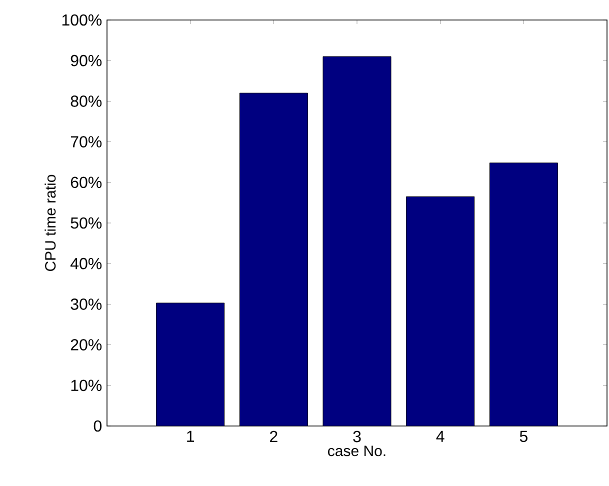 The width and height of the screenshot is (609, 486). What do you see at coordinates (86, 101) in the screenshot?
I see `y-tick-label: 80%` at bounding box center [86, 101].